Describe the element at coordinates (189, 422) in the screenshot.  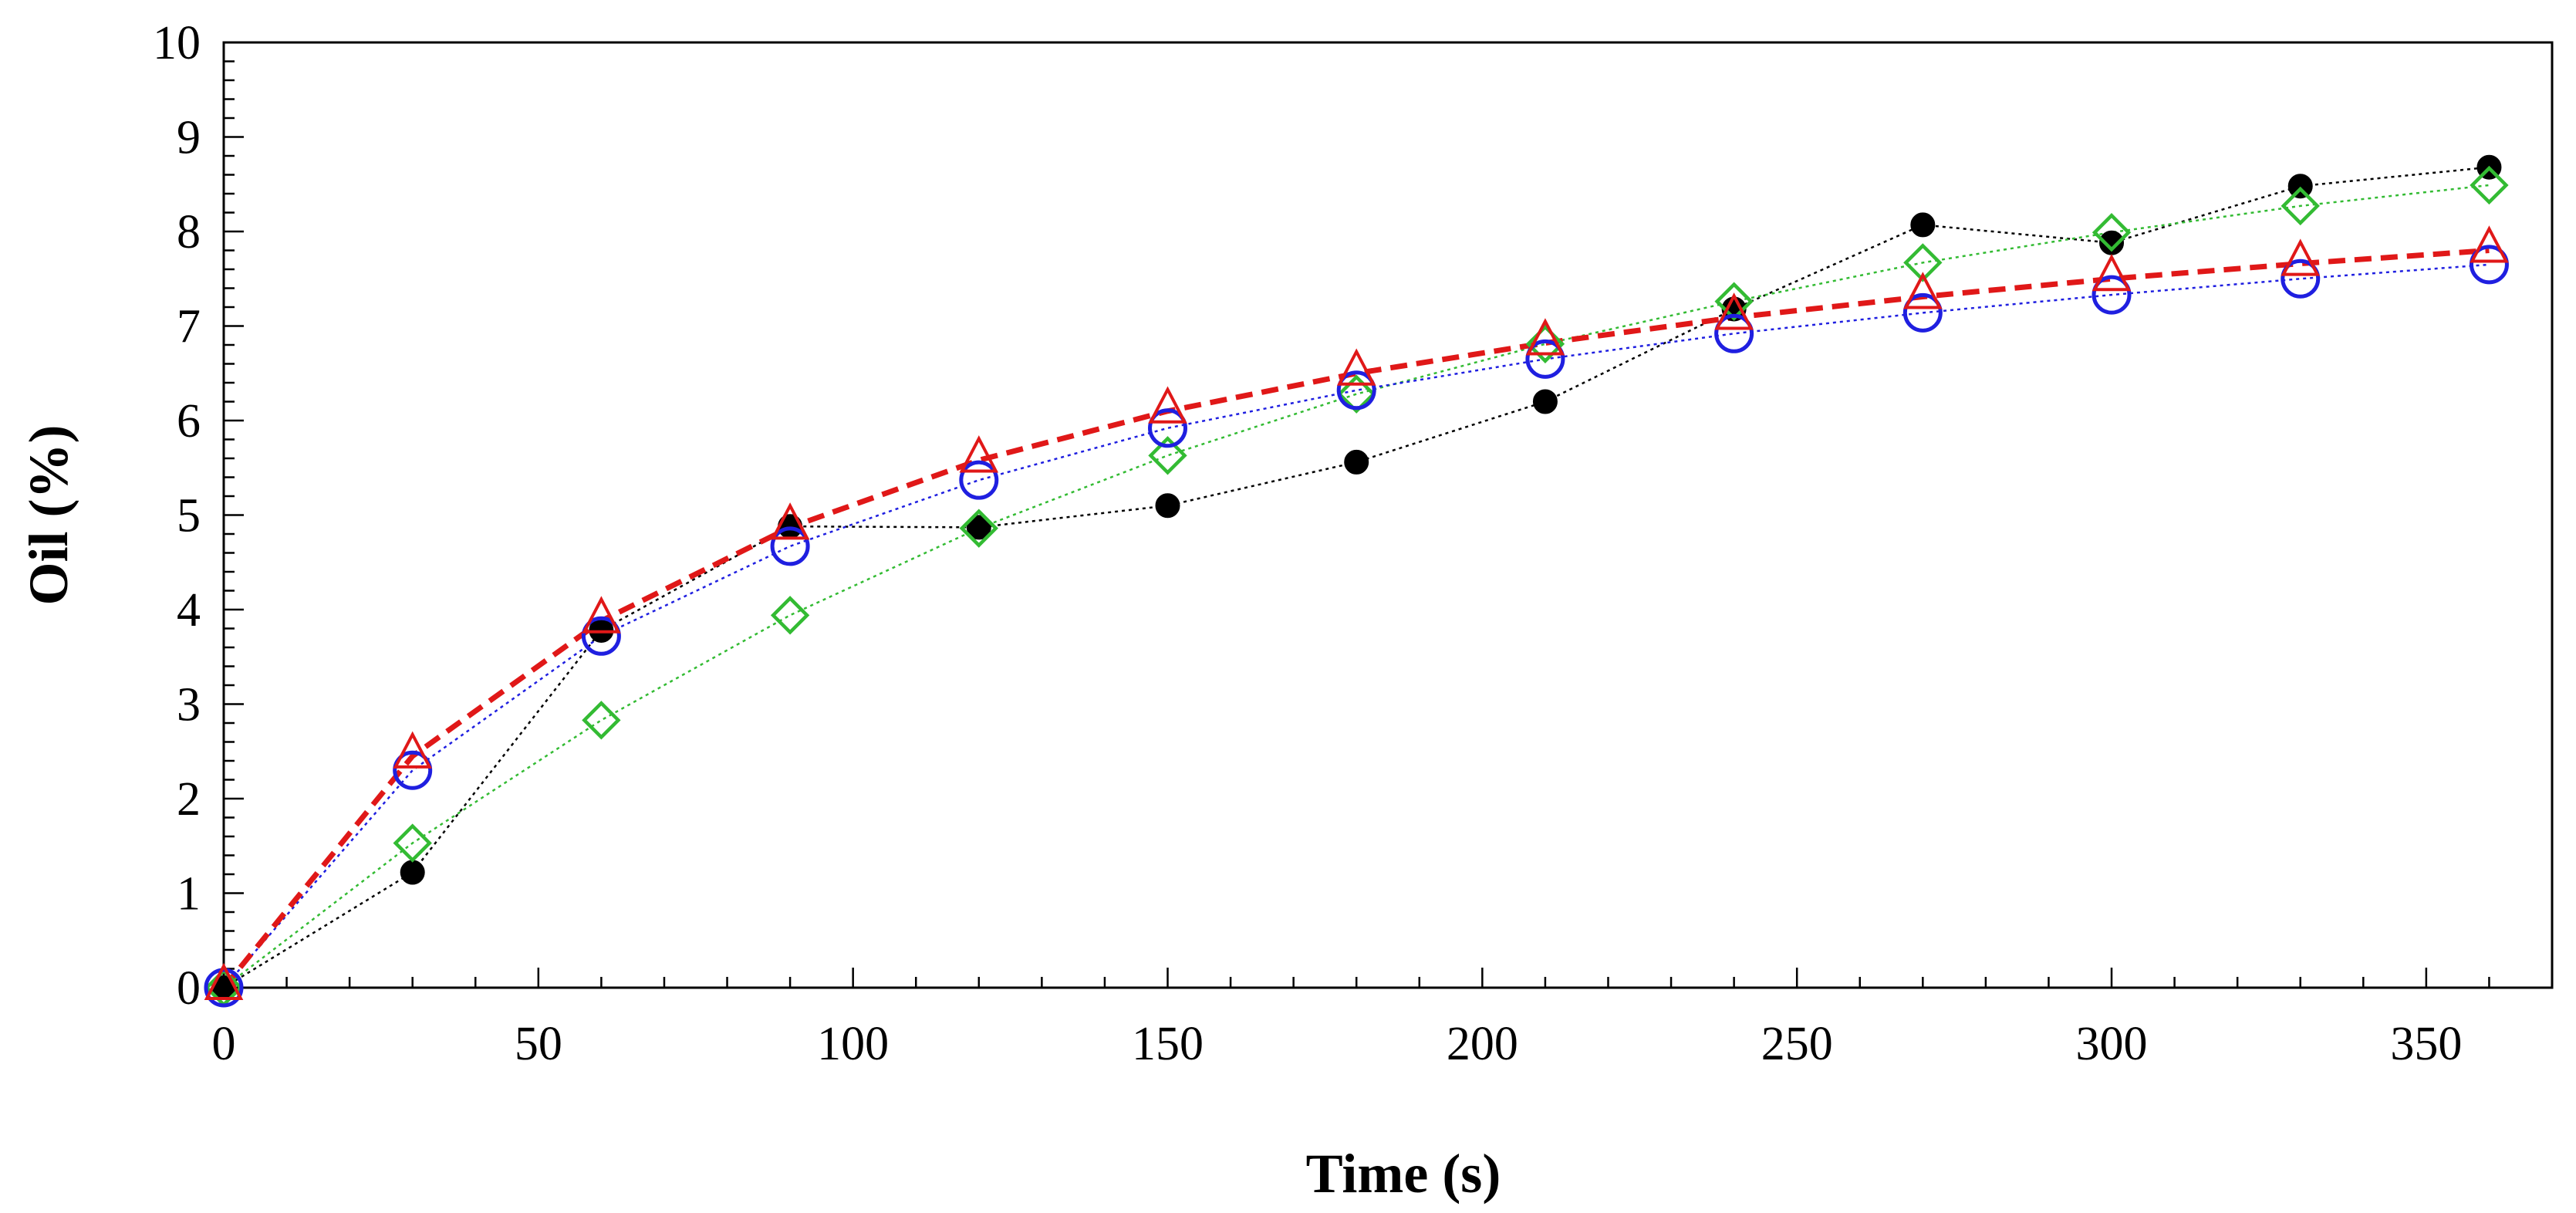
I see `y-tick-label: 6` at that location.